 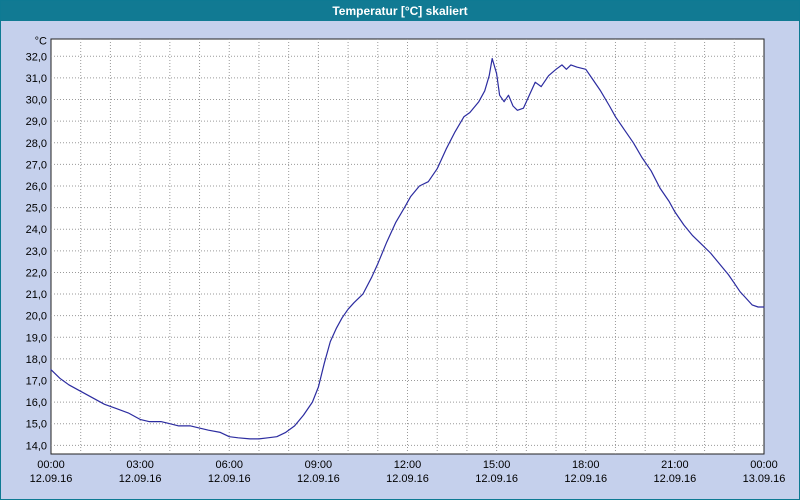 What do you see at coordinates (36, 425) in the screenshot?
I see `y-tick-label: 15,0` at bounding box center [36, 425].